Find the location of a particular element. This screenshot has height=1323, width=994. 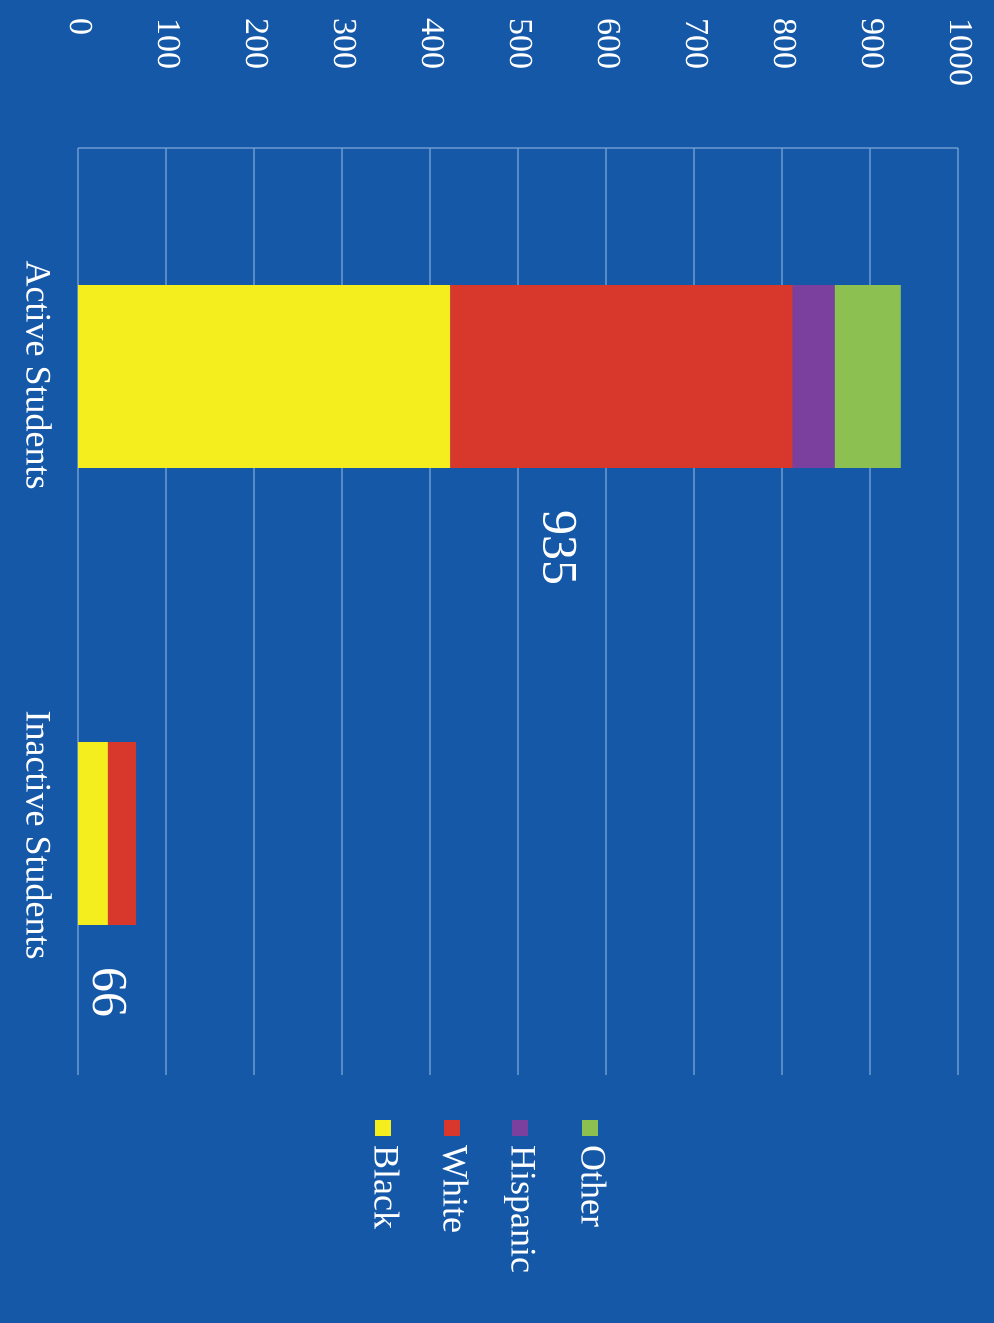

y-tick-label: 100 is located at coordinates (168, 43).